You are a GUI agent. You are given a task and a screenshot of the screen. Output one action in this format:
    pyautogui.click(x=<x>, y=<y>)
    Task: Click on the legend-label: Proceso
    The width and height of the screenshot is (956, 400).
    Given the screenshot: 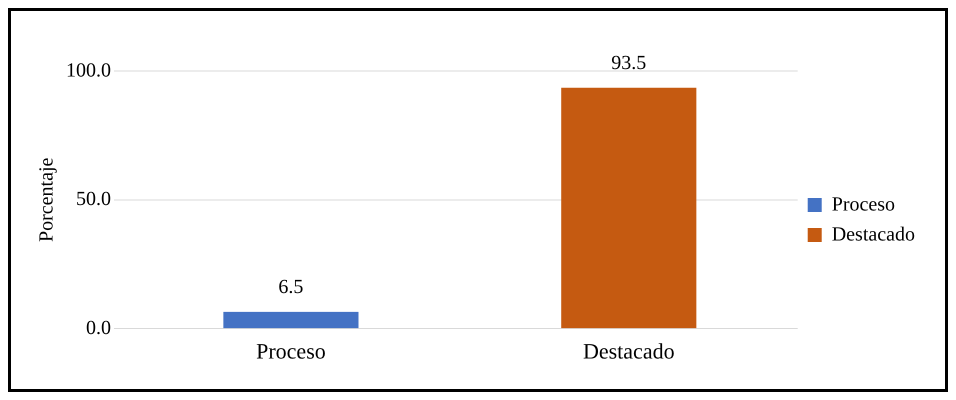 What is the action you would take?
    pyautogui.click(x=864, y=204)
    